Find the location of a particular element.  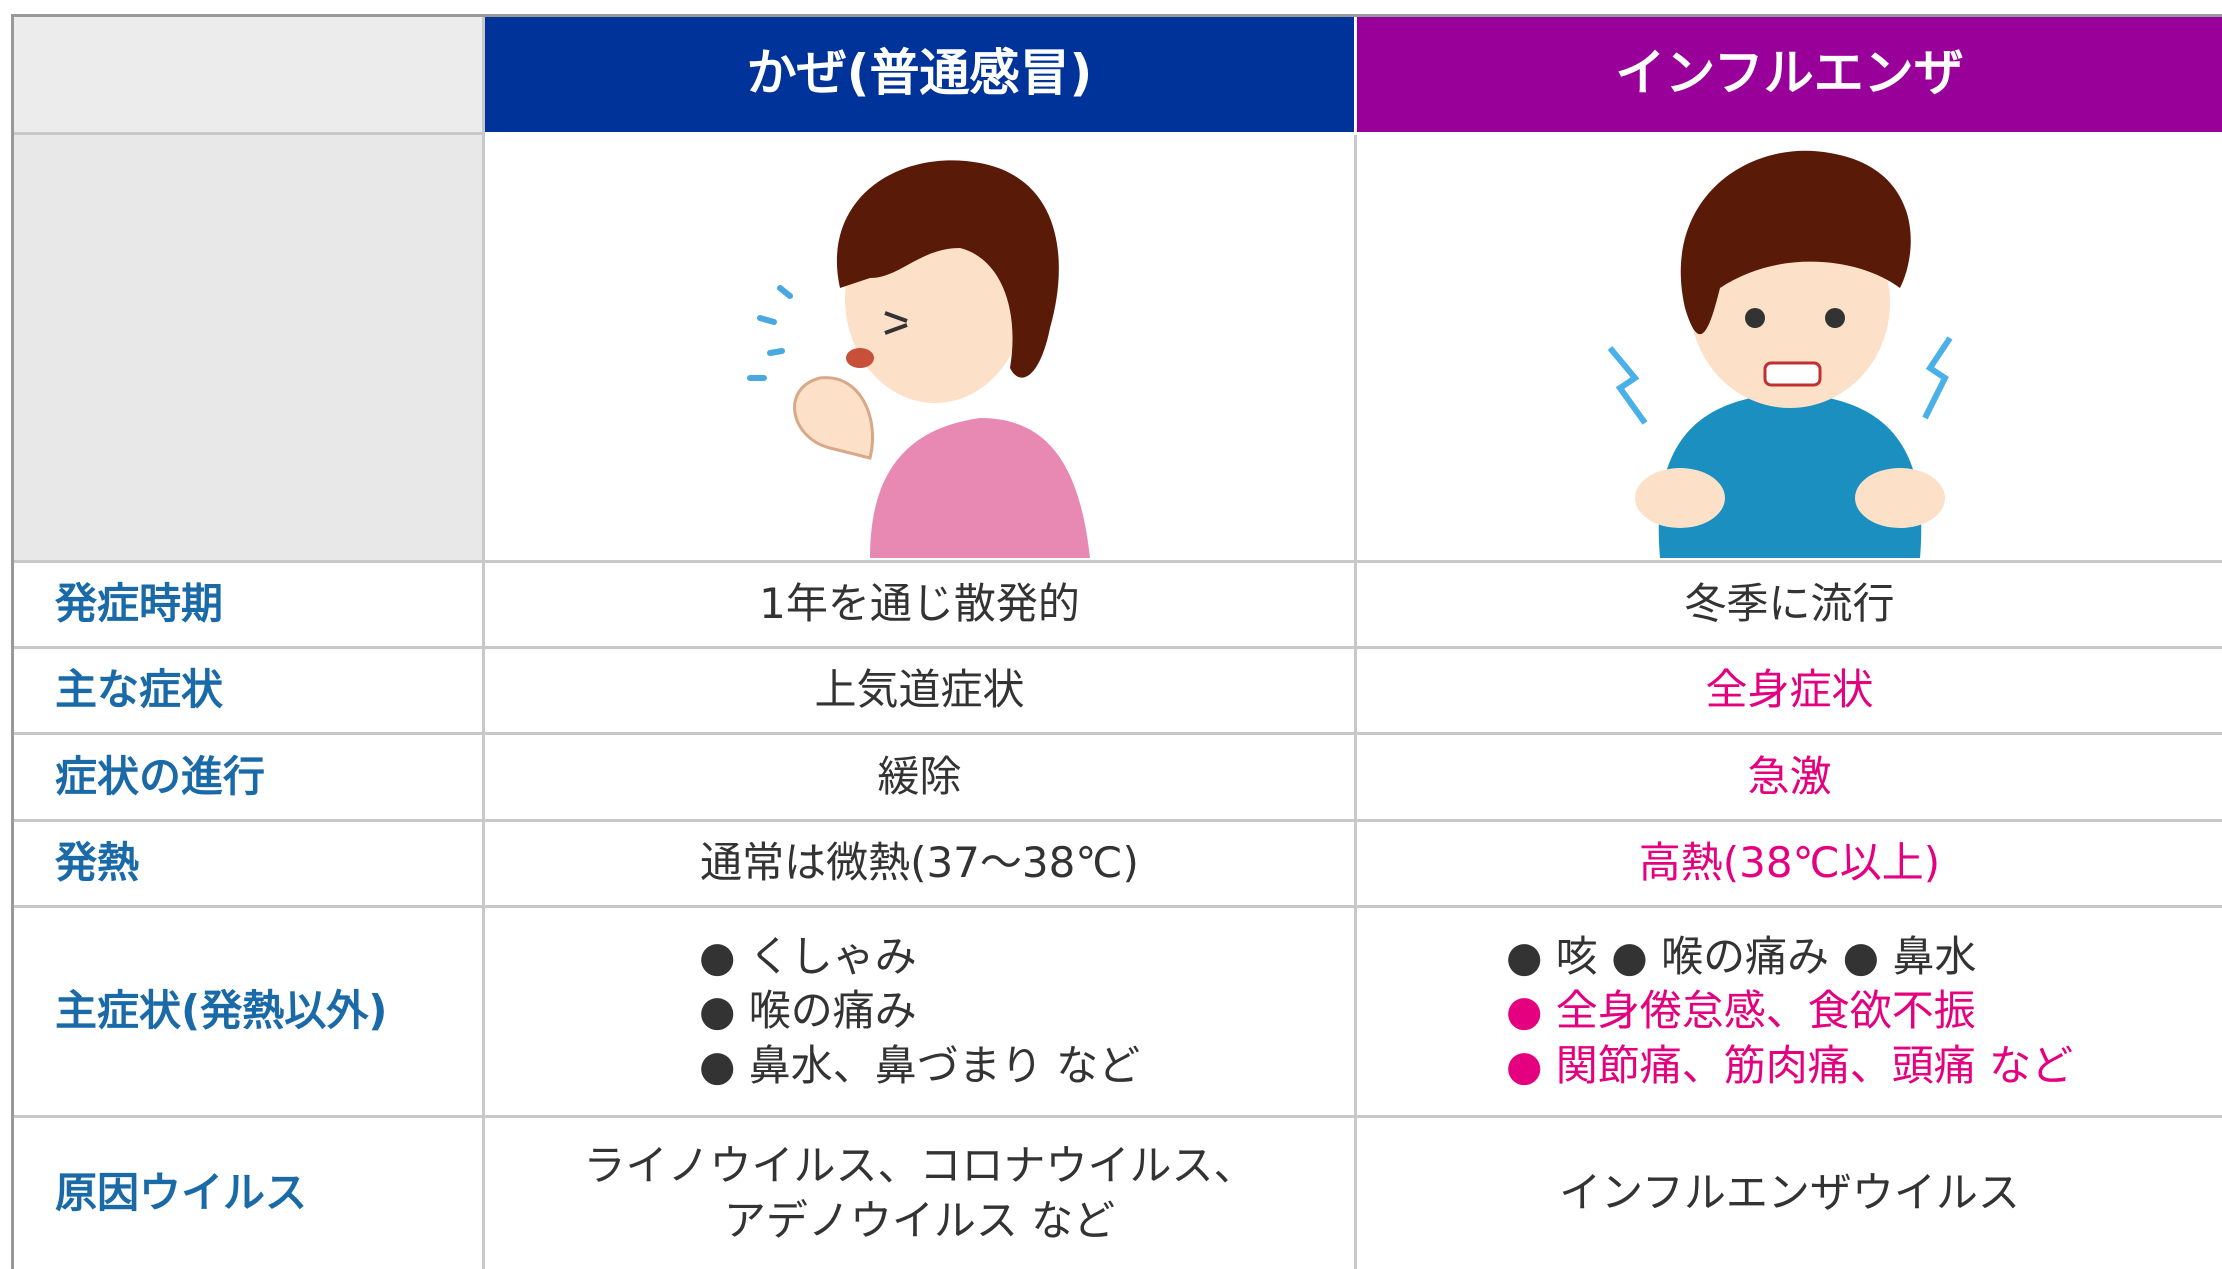

header-corner is located at coordinates (248, 74).